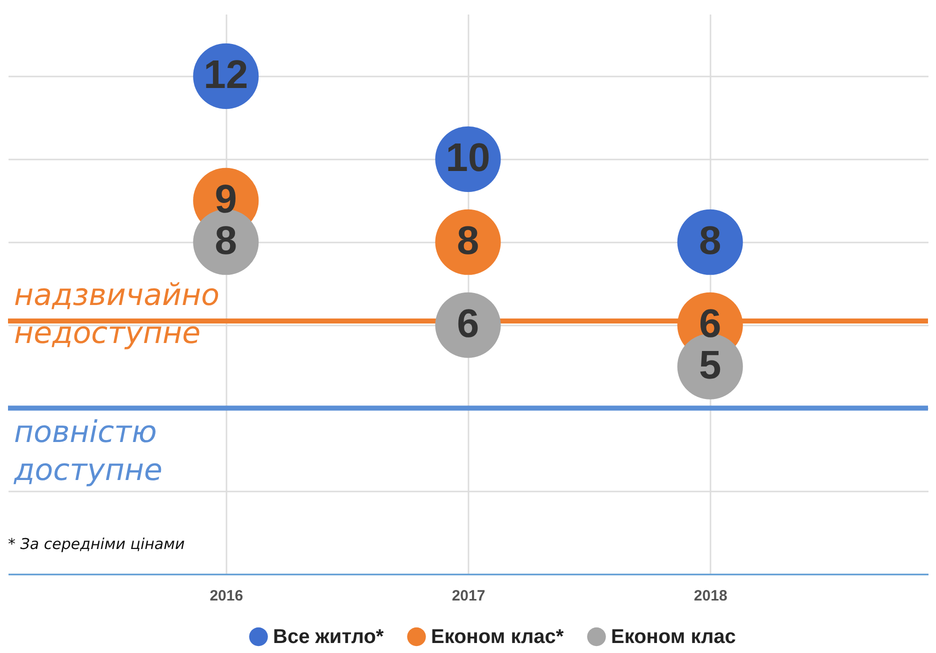  I want to click on legend-label: Економ клас, so click(673, 637).